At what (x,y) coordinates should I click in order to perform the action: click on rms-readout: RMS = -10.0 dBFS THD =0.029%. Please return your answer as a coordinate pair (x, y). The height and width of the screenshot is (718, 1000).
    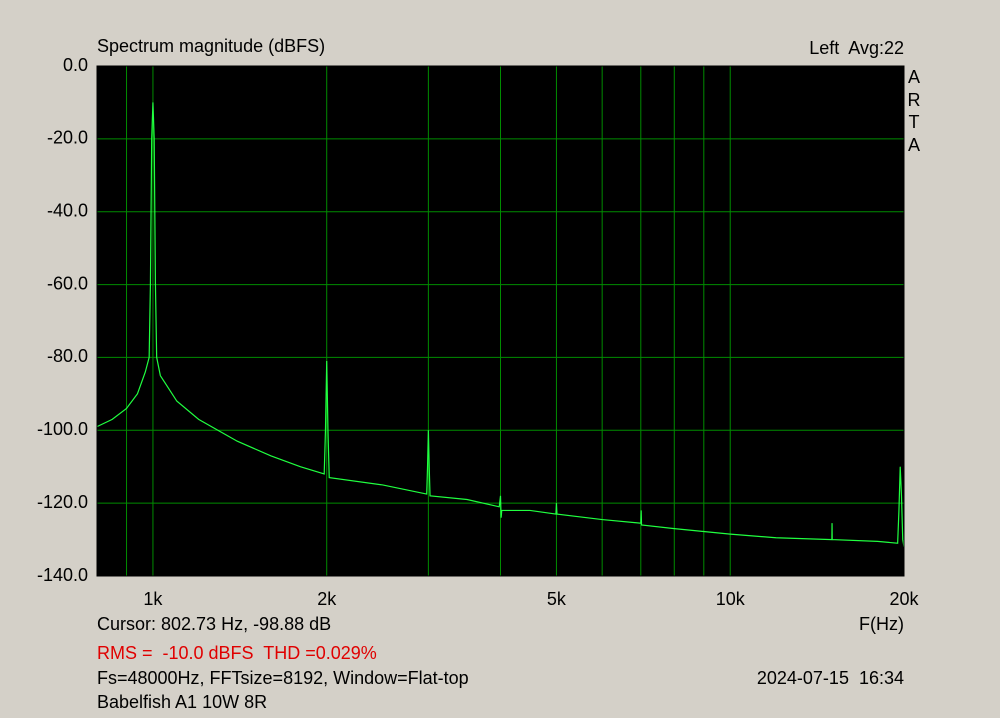
    Looking at the image, I should click on (237, 653).